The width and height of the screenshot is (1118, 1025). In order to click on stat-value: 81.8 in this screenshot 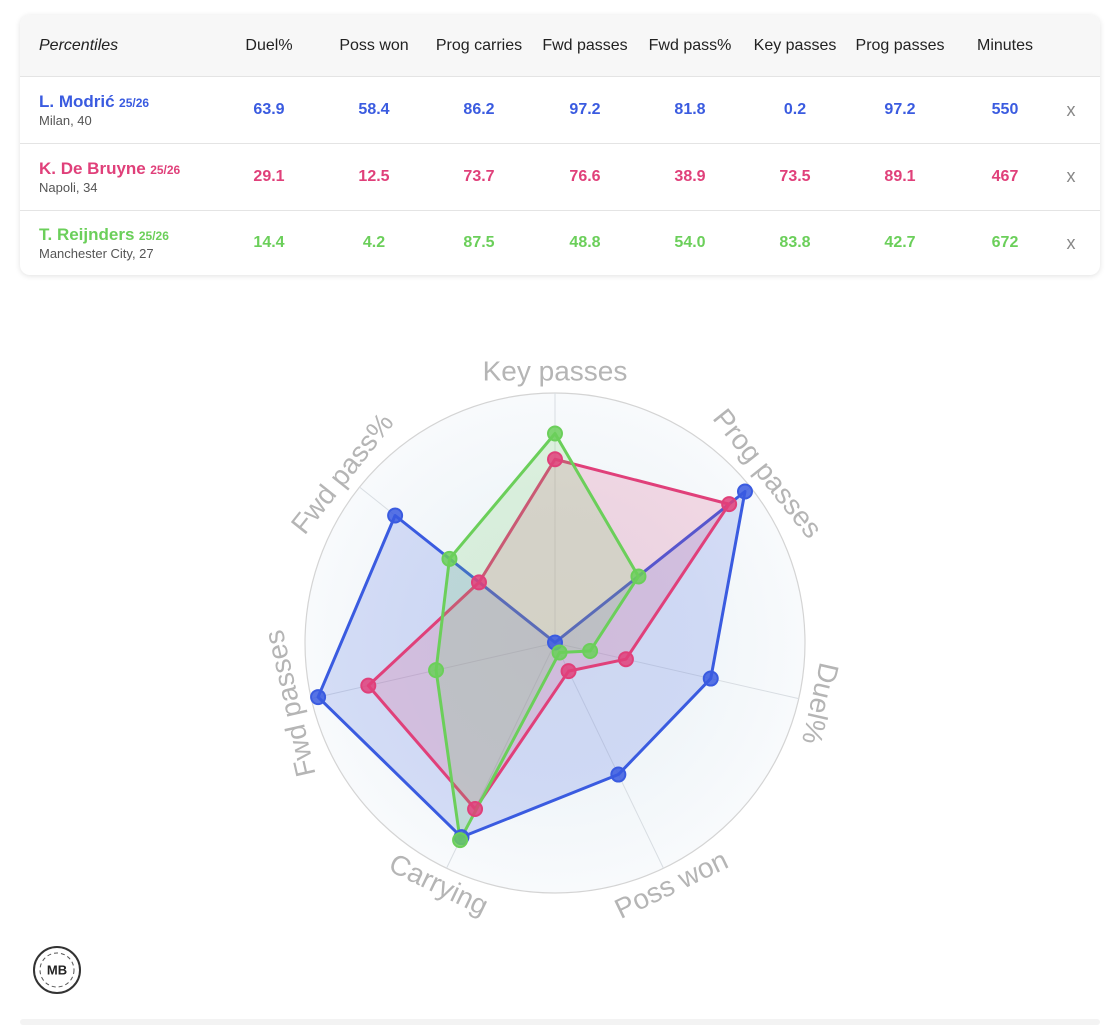, I will do `click(690, 109)`.